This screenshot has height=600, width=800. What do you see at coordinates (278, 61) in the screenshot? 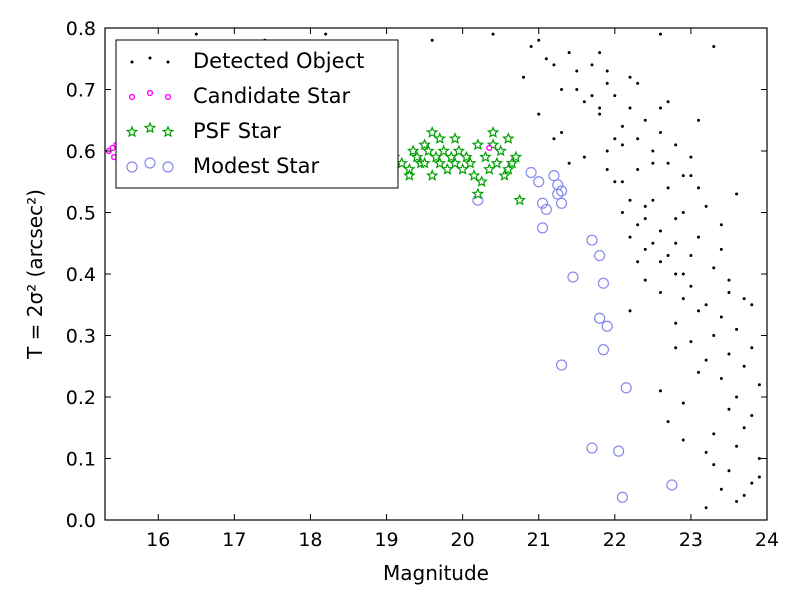
I see `legend-label: Detected Object` at bounding box center [278, 61].